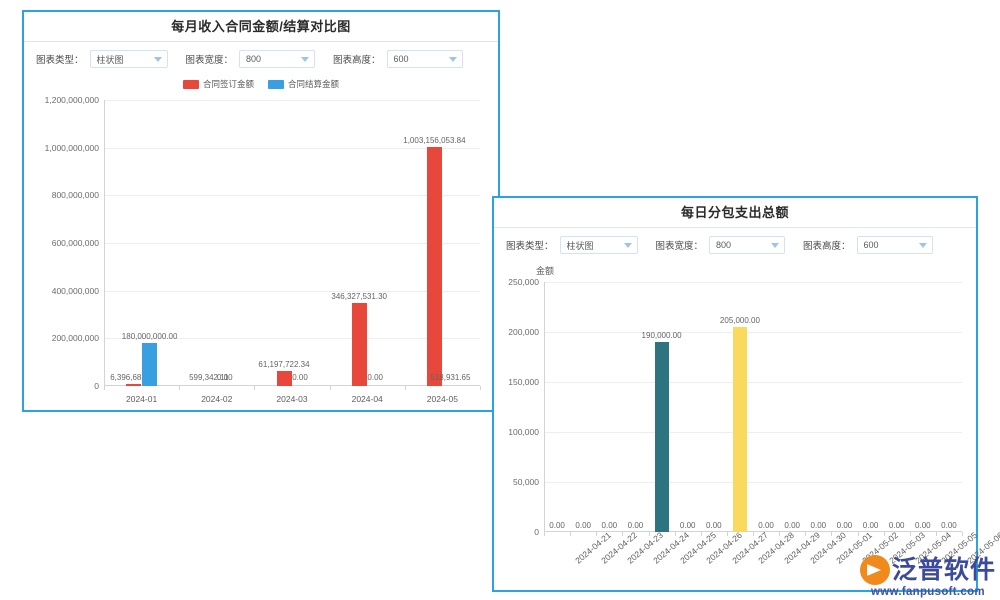  Describe the element at coordinates (133, 377) in the screenshot. I see `bar-value-label: 6,396,683.50` at that location.